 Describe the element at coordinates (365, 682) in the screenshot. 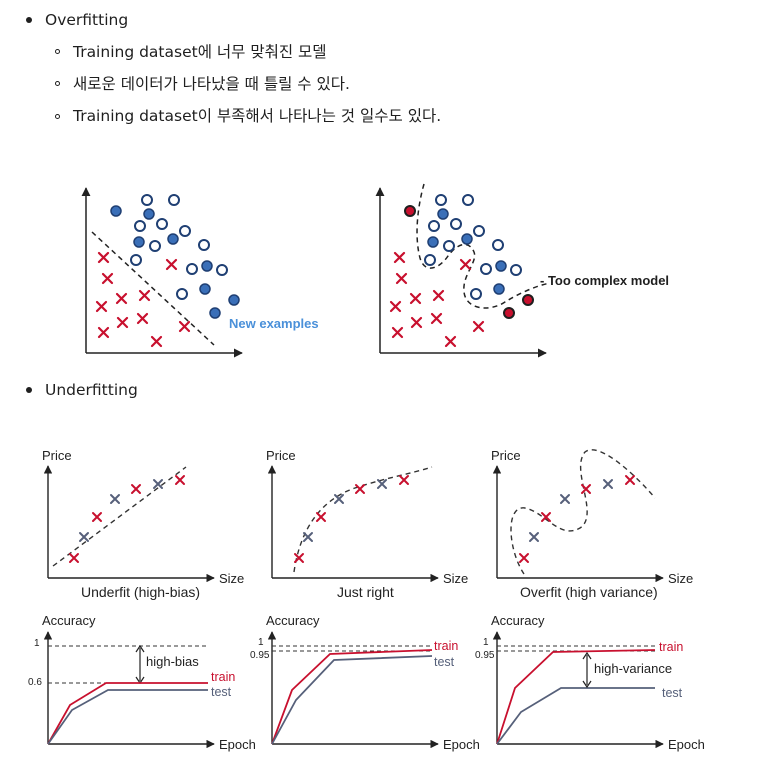

I see `accuracy-just-right: Accuracy Epoch 1 0.95 train test` at that location.